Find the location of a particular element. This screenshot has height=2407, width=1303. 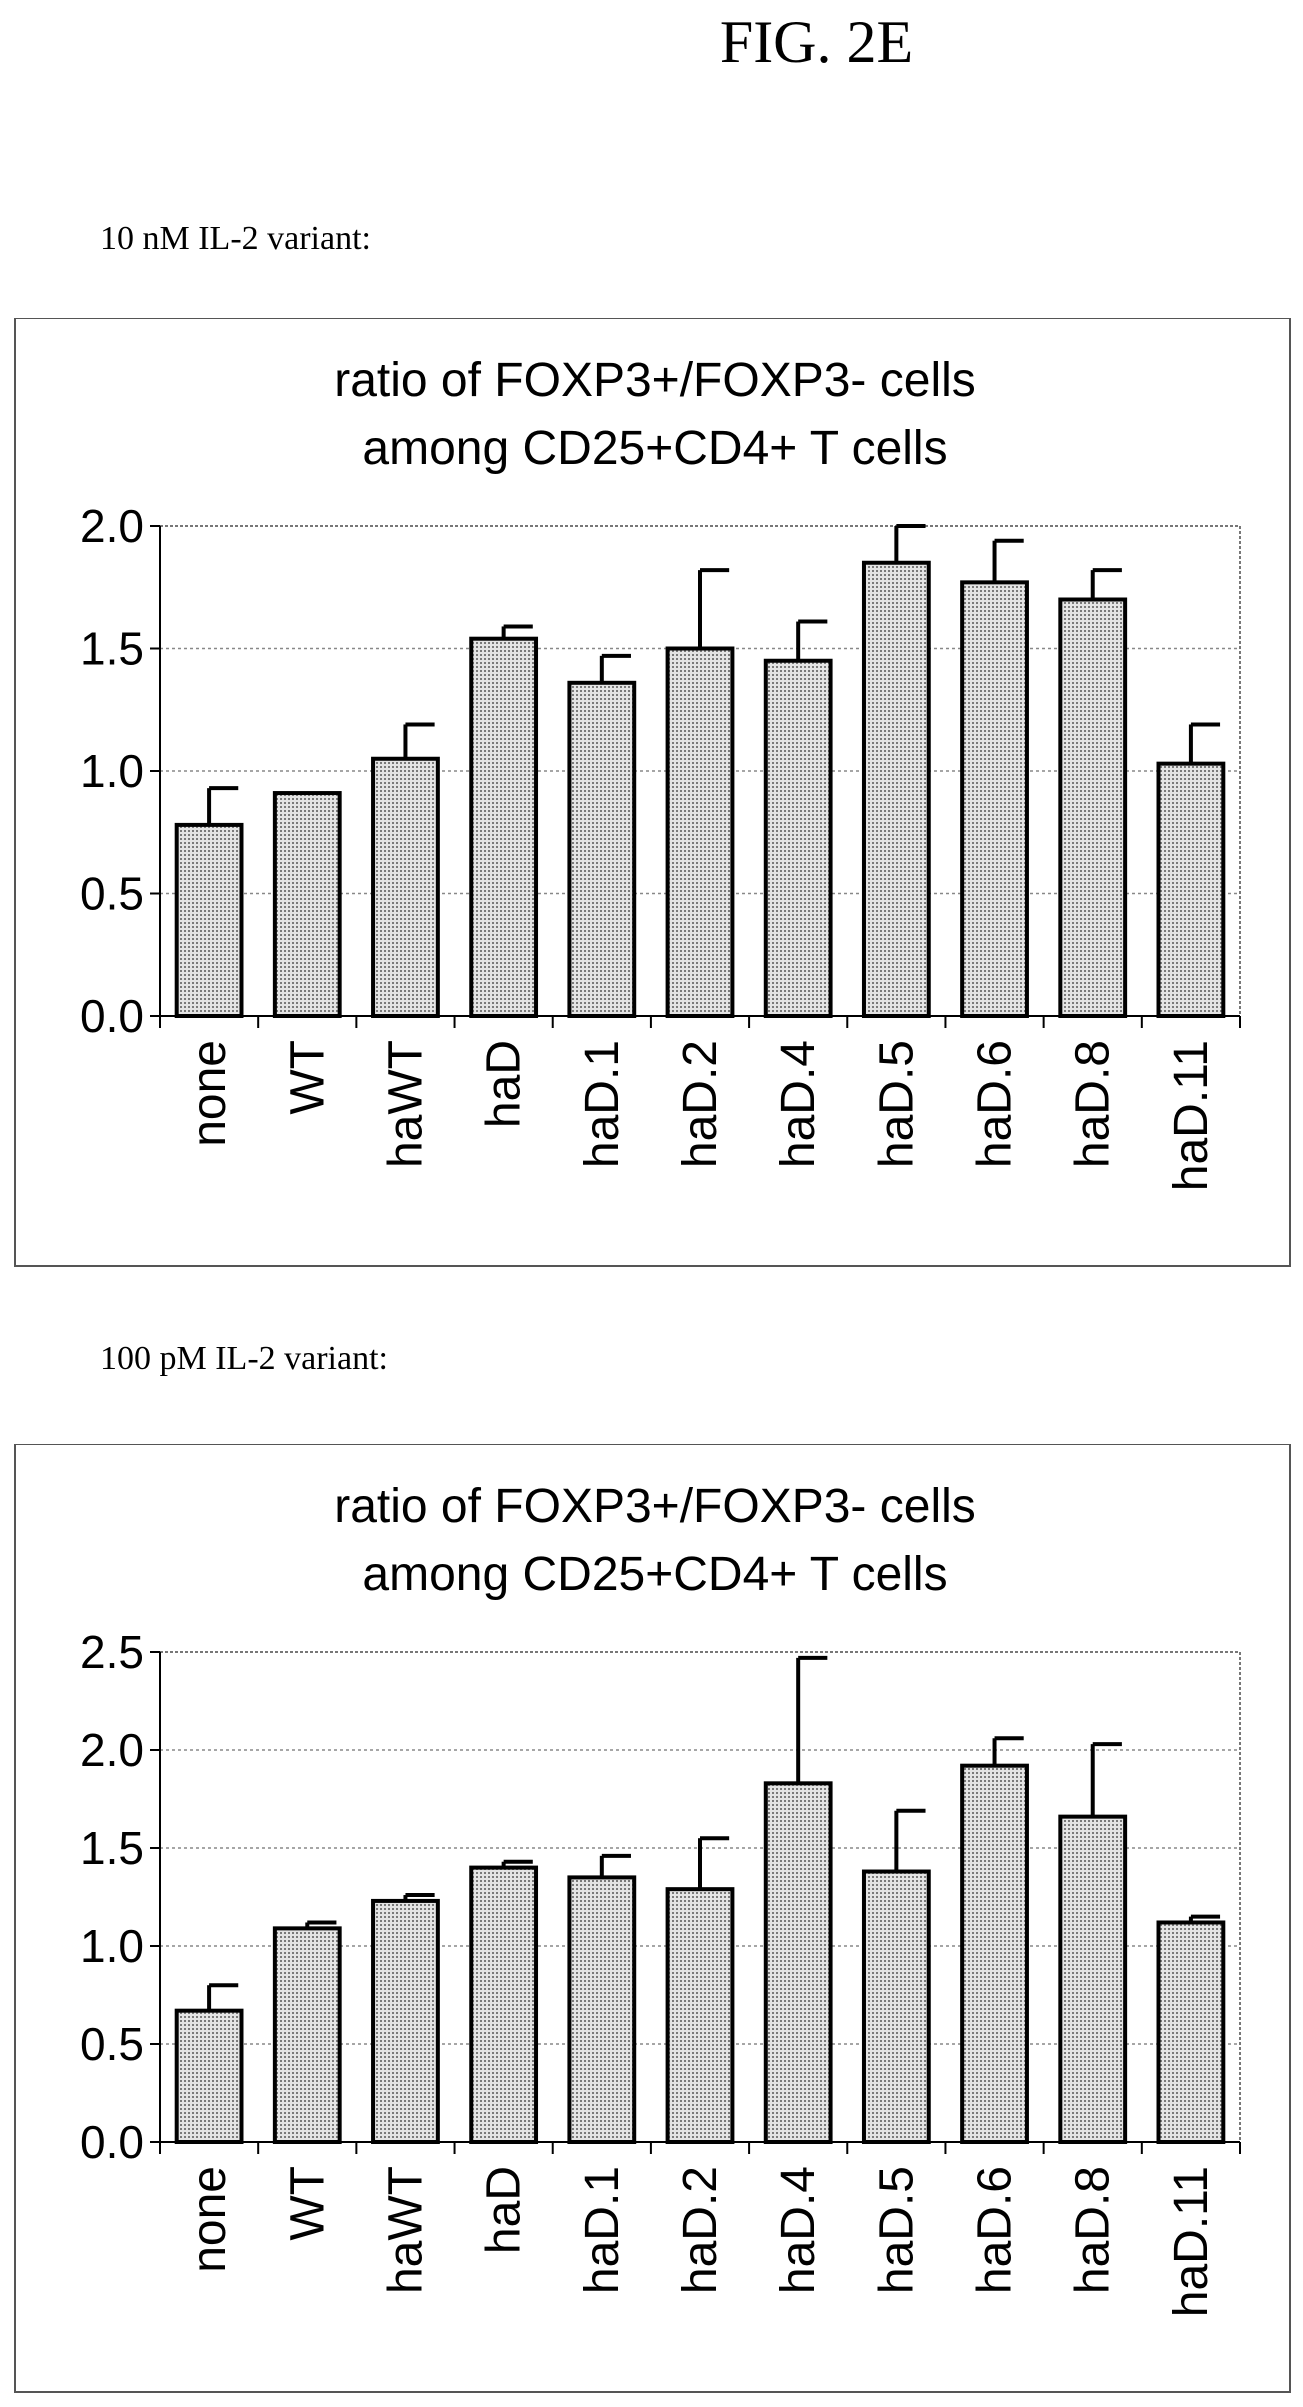

y-tick-label: 2.5 is located at coordinates (112, 1652).